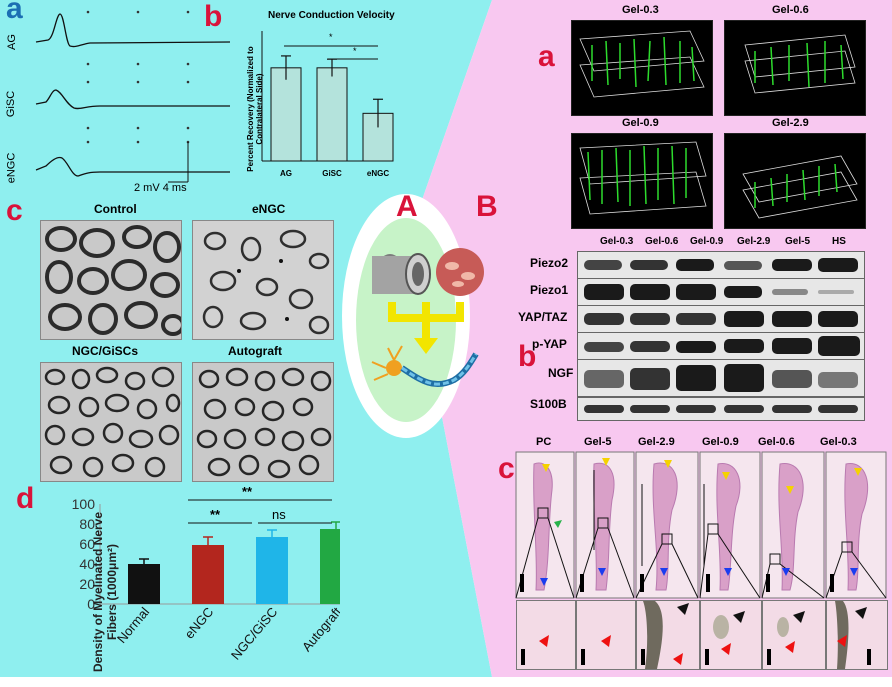  I want to click on em-label-ngc-giscs: NGC/GiSCs, so click(105, 351).